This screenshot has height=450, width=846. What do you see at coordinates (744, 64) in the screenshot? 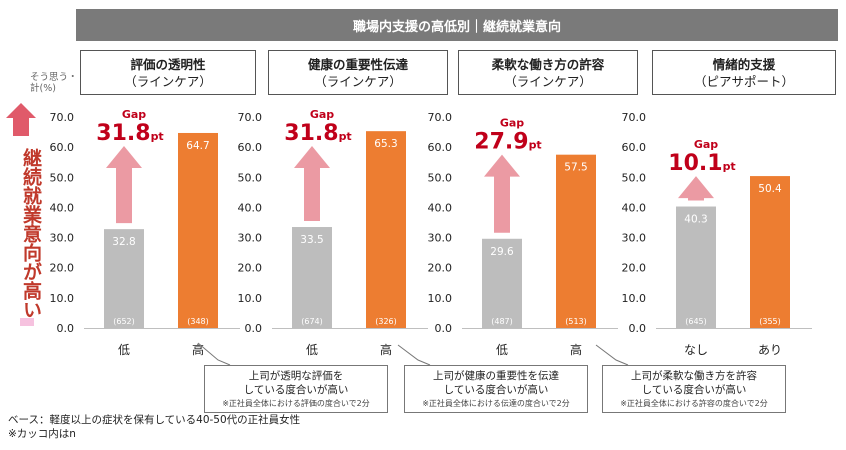
I see `panel-title: 情緒的支援` at bounding box center [744, 64].